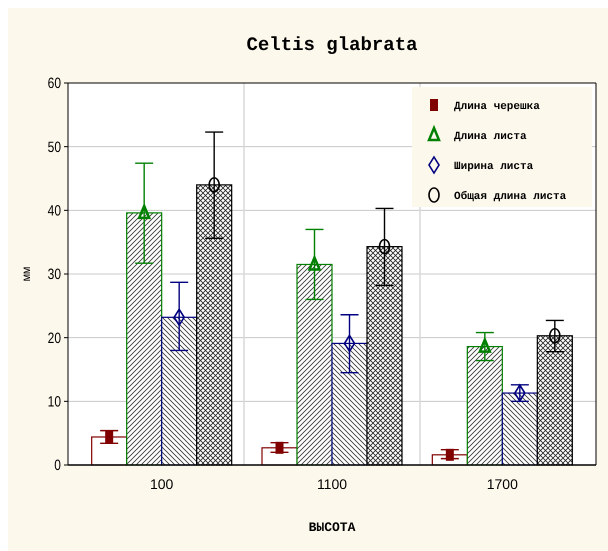 The width and height of the screenshot is (608, 551). Describe the element at coordinates (510, 196) in the screenshot. I see `legend-label: Общая длина листа` at that location.